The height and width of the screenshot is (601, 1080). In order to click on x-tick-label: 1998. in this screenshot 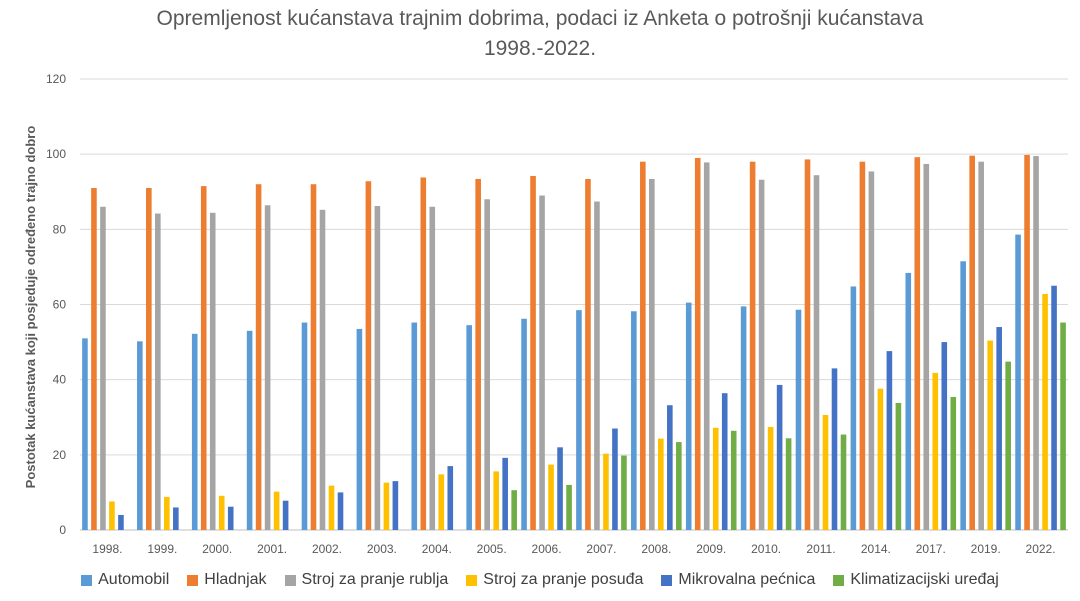, I will do `click(107, 549)`.